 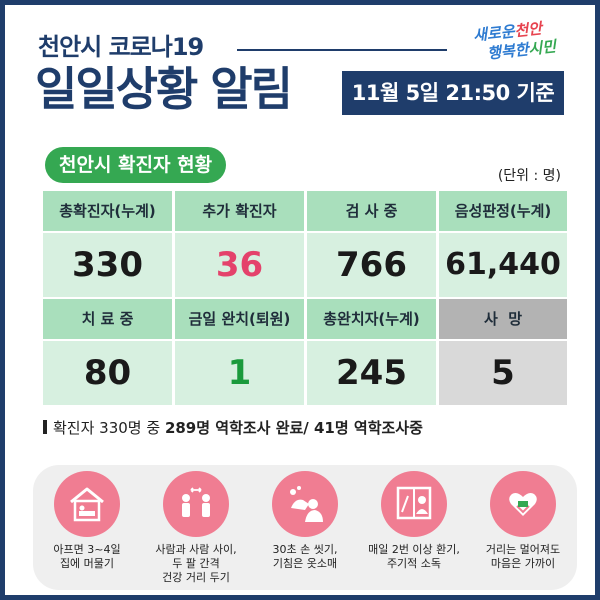 What do you see at coordinates (503, 265) in the screenshot?
I see `negative-value: 61,440` at bounding box center [503, 265].